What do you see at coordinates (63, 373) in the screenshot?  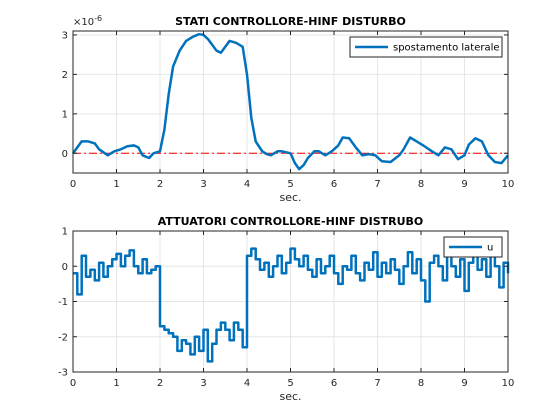 I see `y-tick-label: -3` at bounding box center [63, 373].